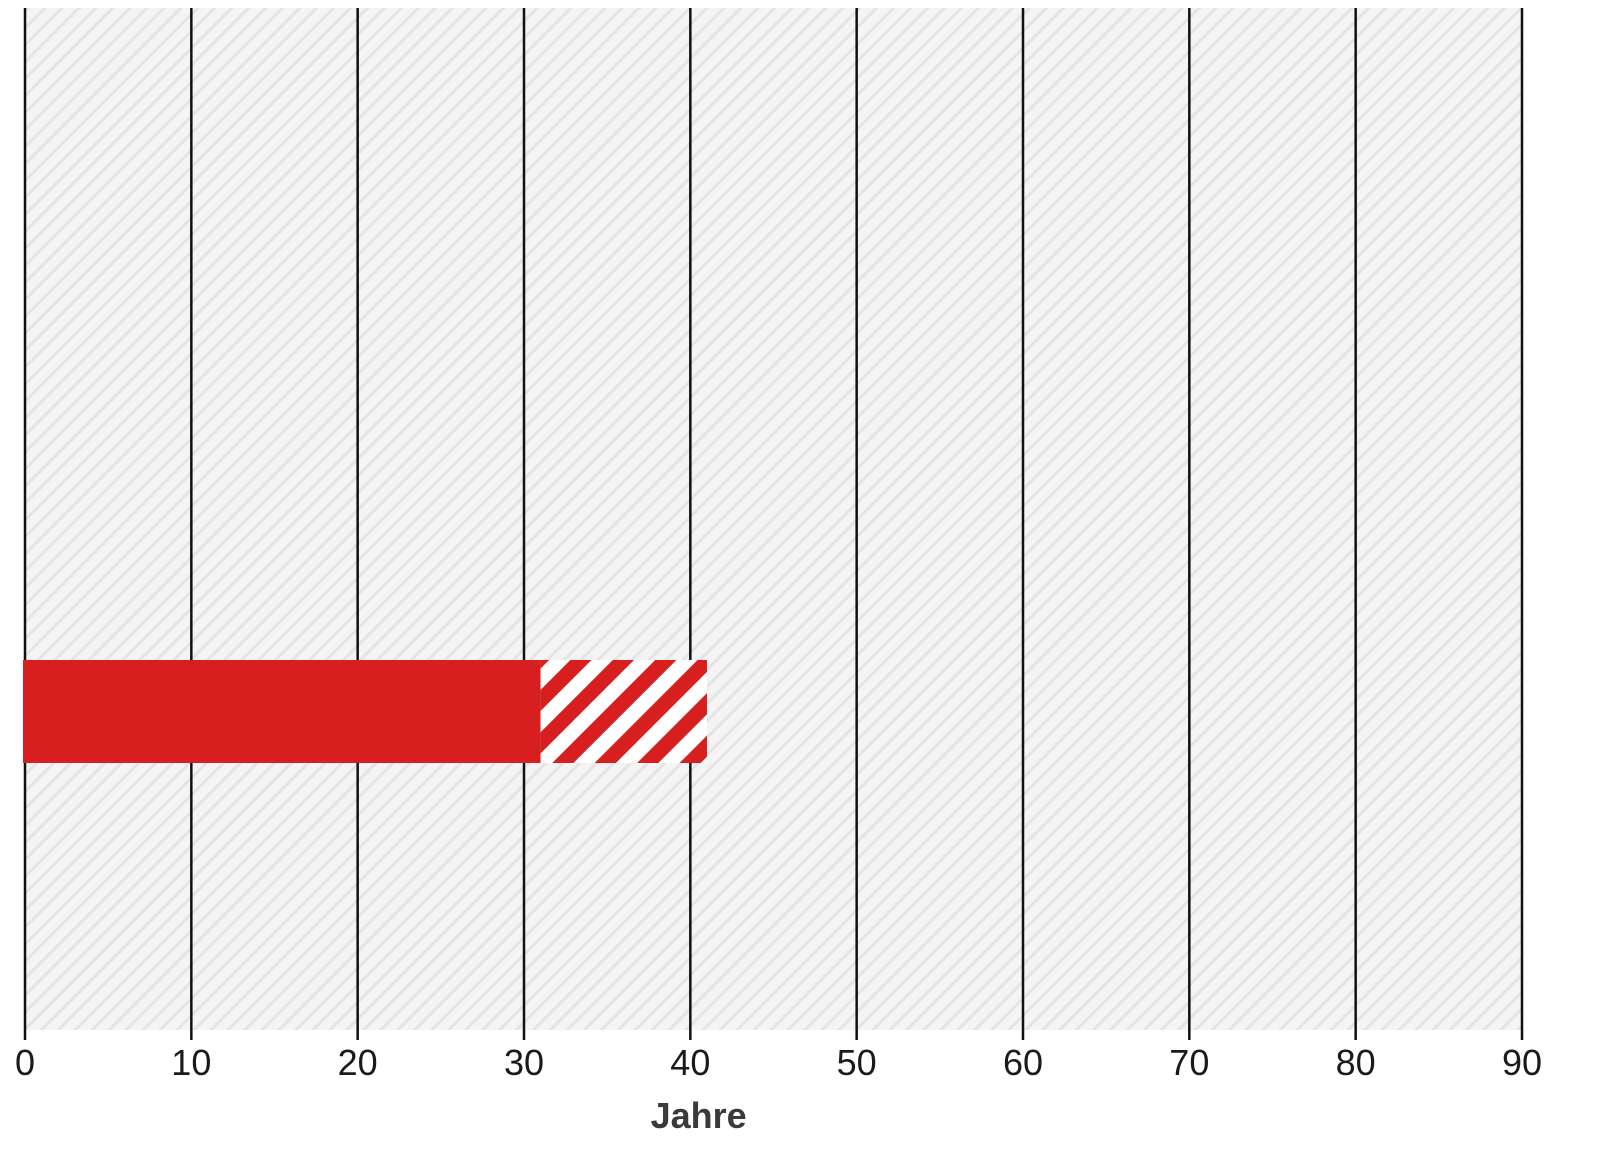 The image size is (1609, 1171). Describe the element at coordinates (282, 711) in the screenshot. I see `bar-solid-segment` at that location.